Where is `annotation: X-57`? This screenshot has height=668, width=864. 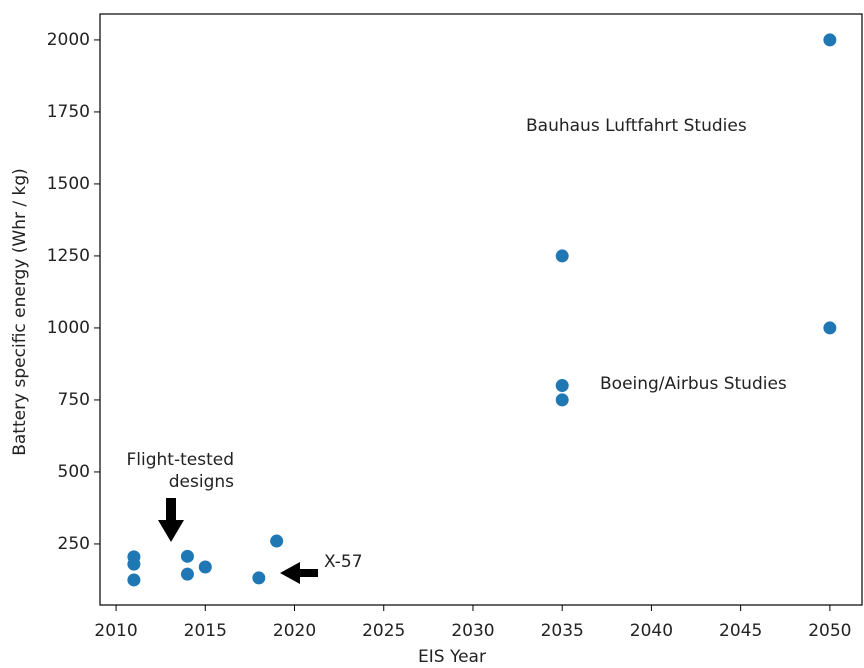 annotation: X-57 is located at coordinates (343, 562).